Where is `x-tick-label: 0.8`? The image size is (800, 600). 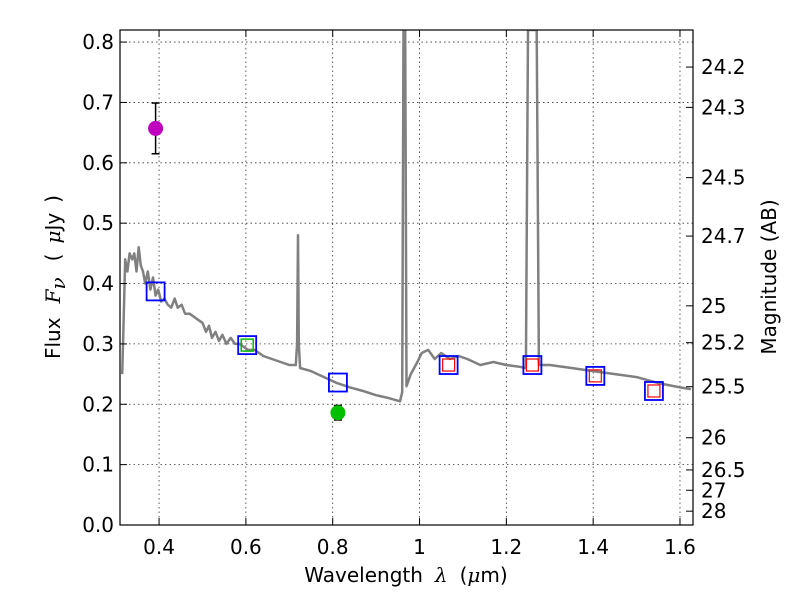 x-tick-label: 0.8 is located at coordinates (333, 547).